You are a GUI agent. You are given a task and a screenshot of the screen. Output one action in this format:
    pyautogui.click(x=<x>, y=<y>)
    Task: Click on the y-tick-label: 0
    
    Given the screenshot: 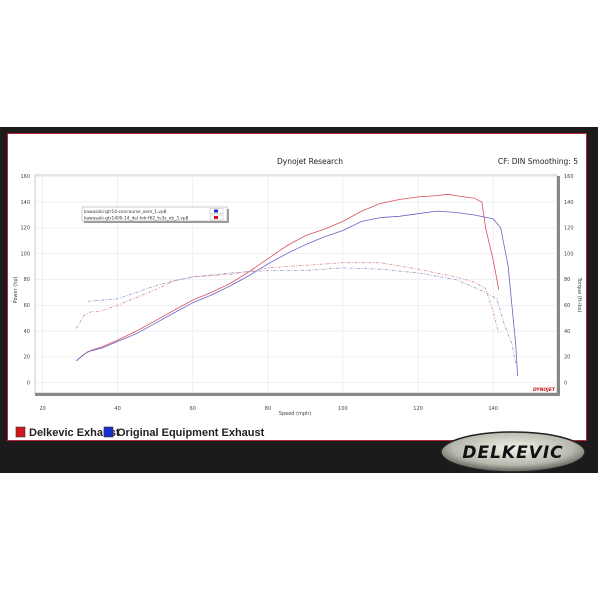 What is the action you would take?
    pyautogui.click(x=28, y=383)
    